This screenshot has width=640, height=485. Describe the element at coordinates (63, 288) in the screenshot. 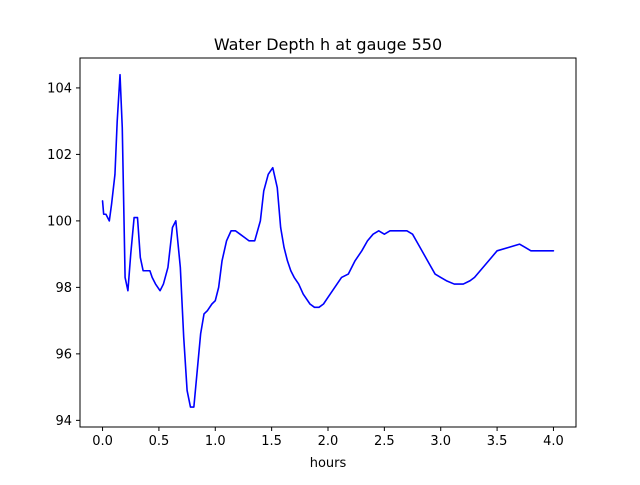

I see `y-tick-label: 98` at that location.